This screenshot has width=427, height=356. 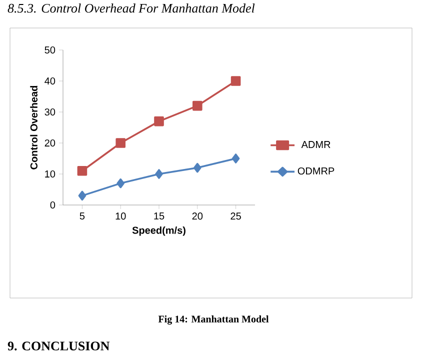 What do you see at coordinates (316, 171) in the screenshot?
I see `legend-label: ODMRP` at bounding box center [316, 171].